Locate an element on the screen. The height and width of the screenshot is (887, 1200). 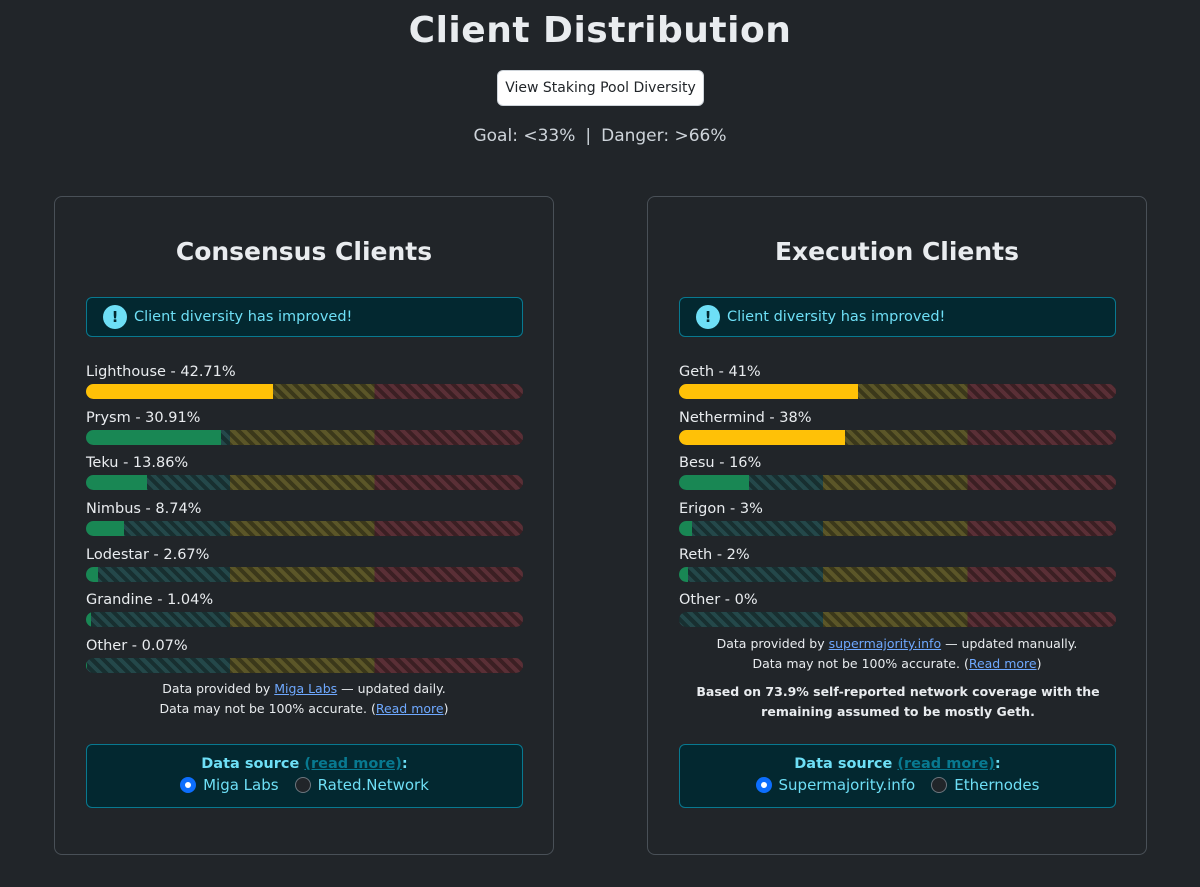
client-label: Teku - 13.86% is located at coordinates (137, 463).